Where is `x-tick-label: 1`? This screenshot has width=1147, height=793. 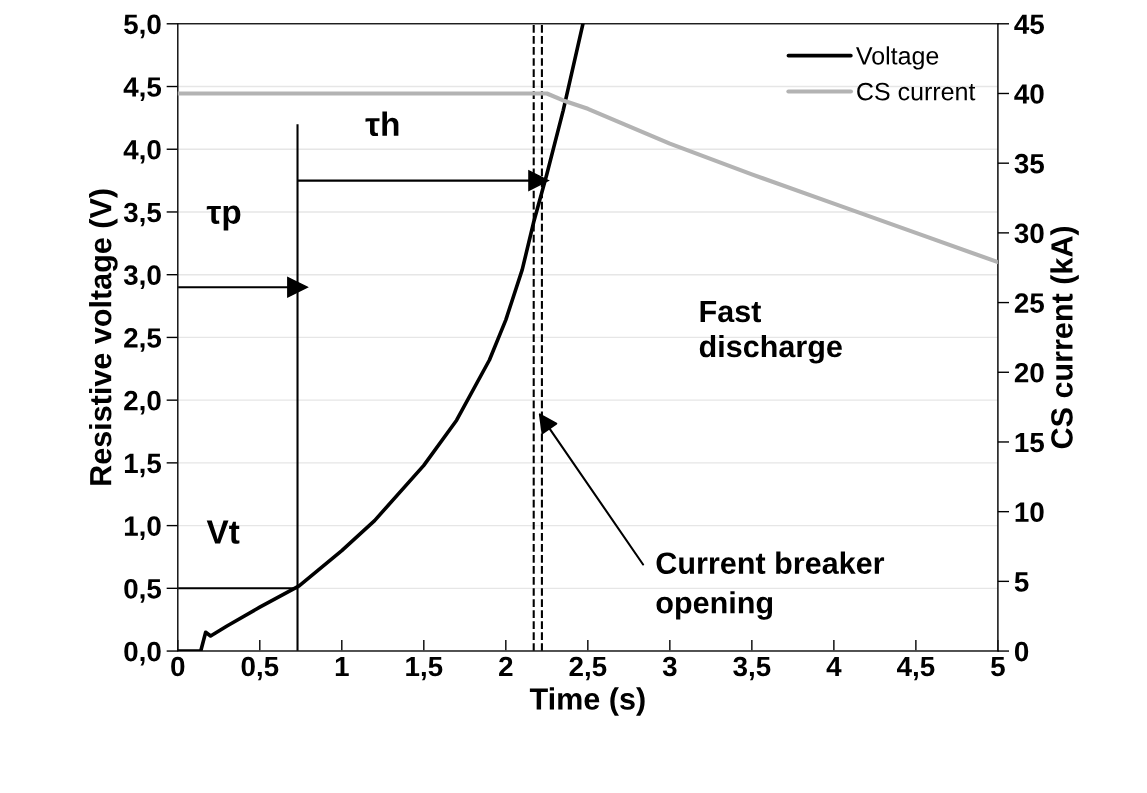 x-tick-label: 1 is located at coordinates (342, 666).